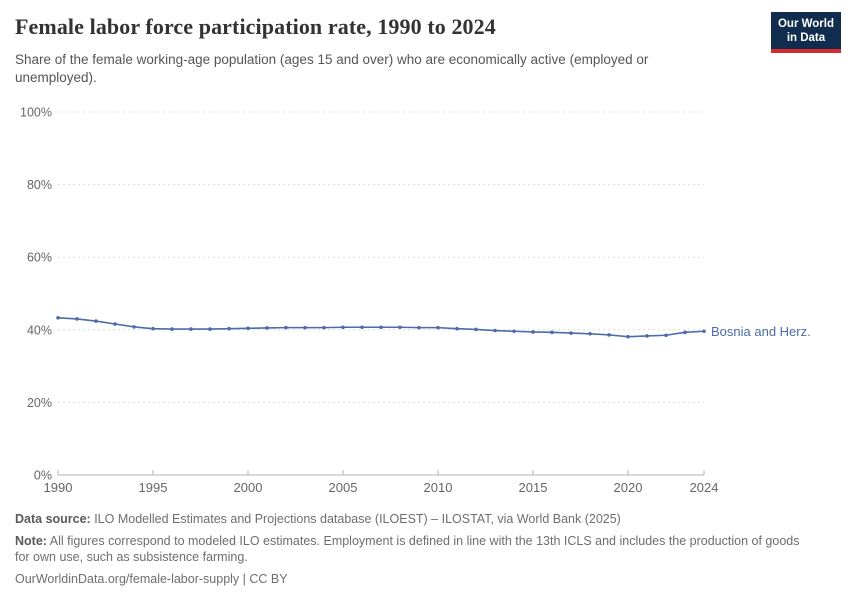  I want to click on x-tick-label: 2000, so click(248, 487).